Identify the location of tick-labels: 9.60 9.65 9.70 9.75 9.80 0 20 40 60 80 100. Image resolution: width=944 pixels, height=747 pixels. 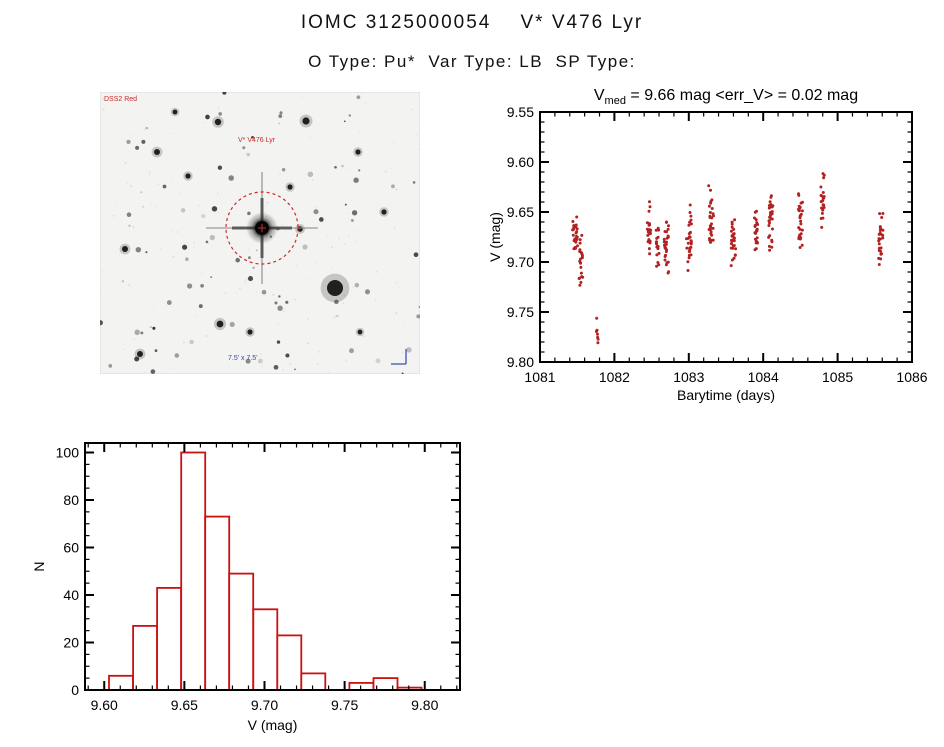
(247, 579).